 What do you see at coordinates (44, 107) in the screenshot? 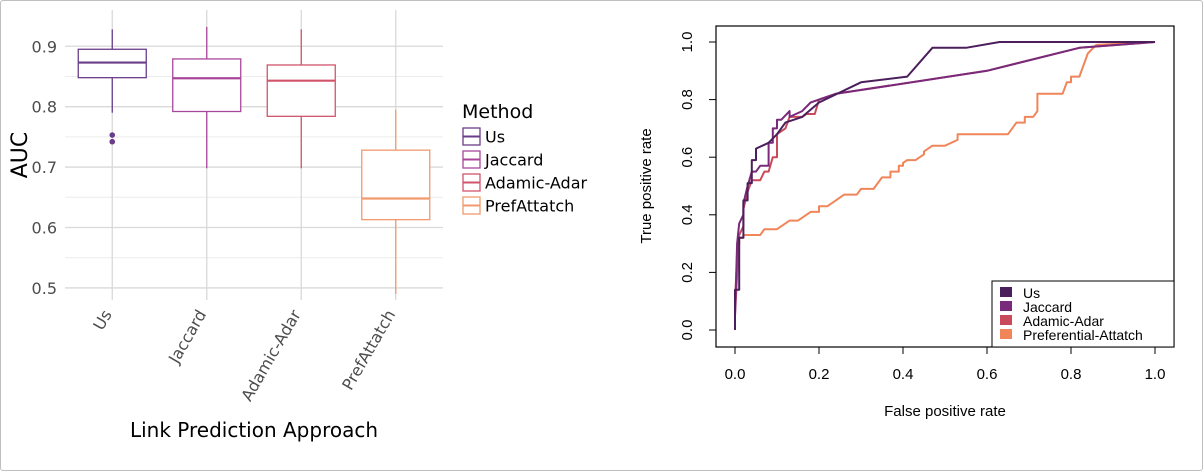
I see `boxplot-y-tick-label: 0.8` at bounding box center [44, 107].